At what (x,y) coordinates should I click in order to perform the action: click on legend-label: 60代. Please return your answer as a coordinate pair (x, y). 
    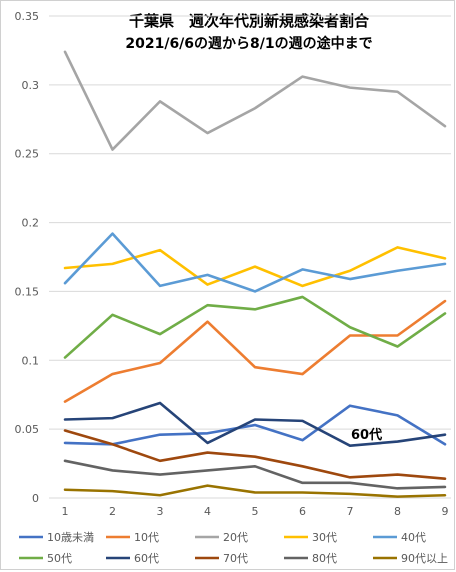
    Looking at the image, I should click on (146, 558).